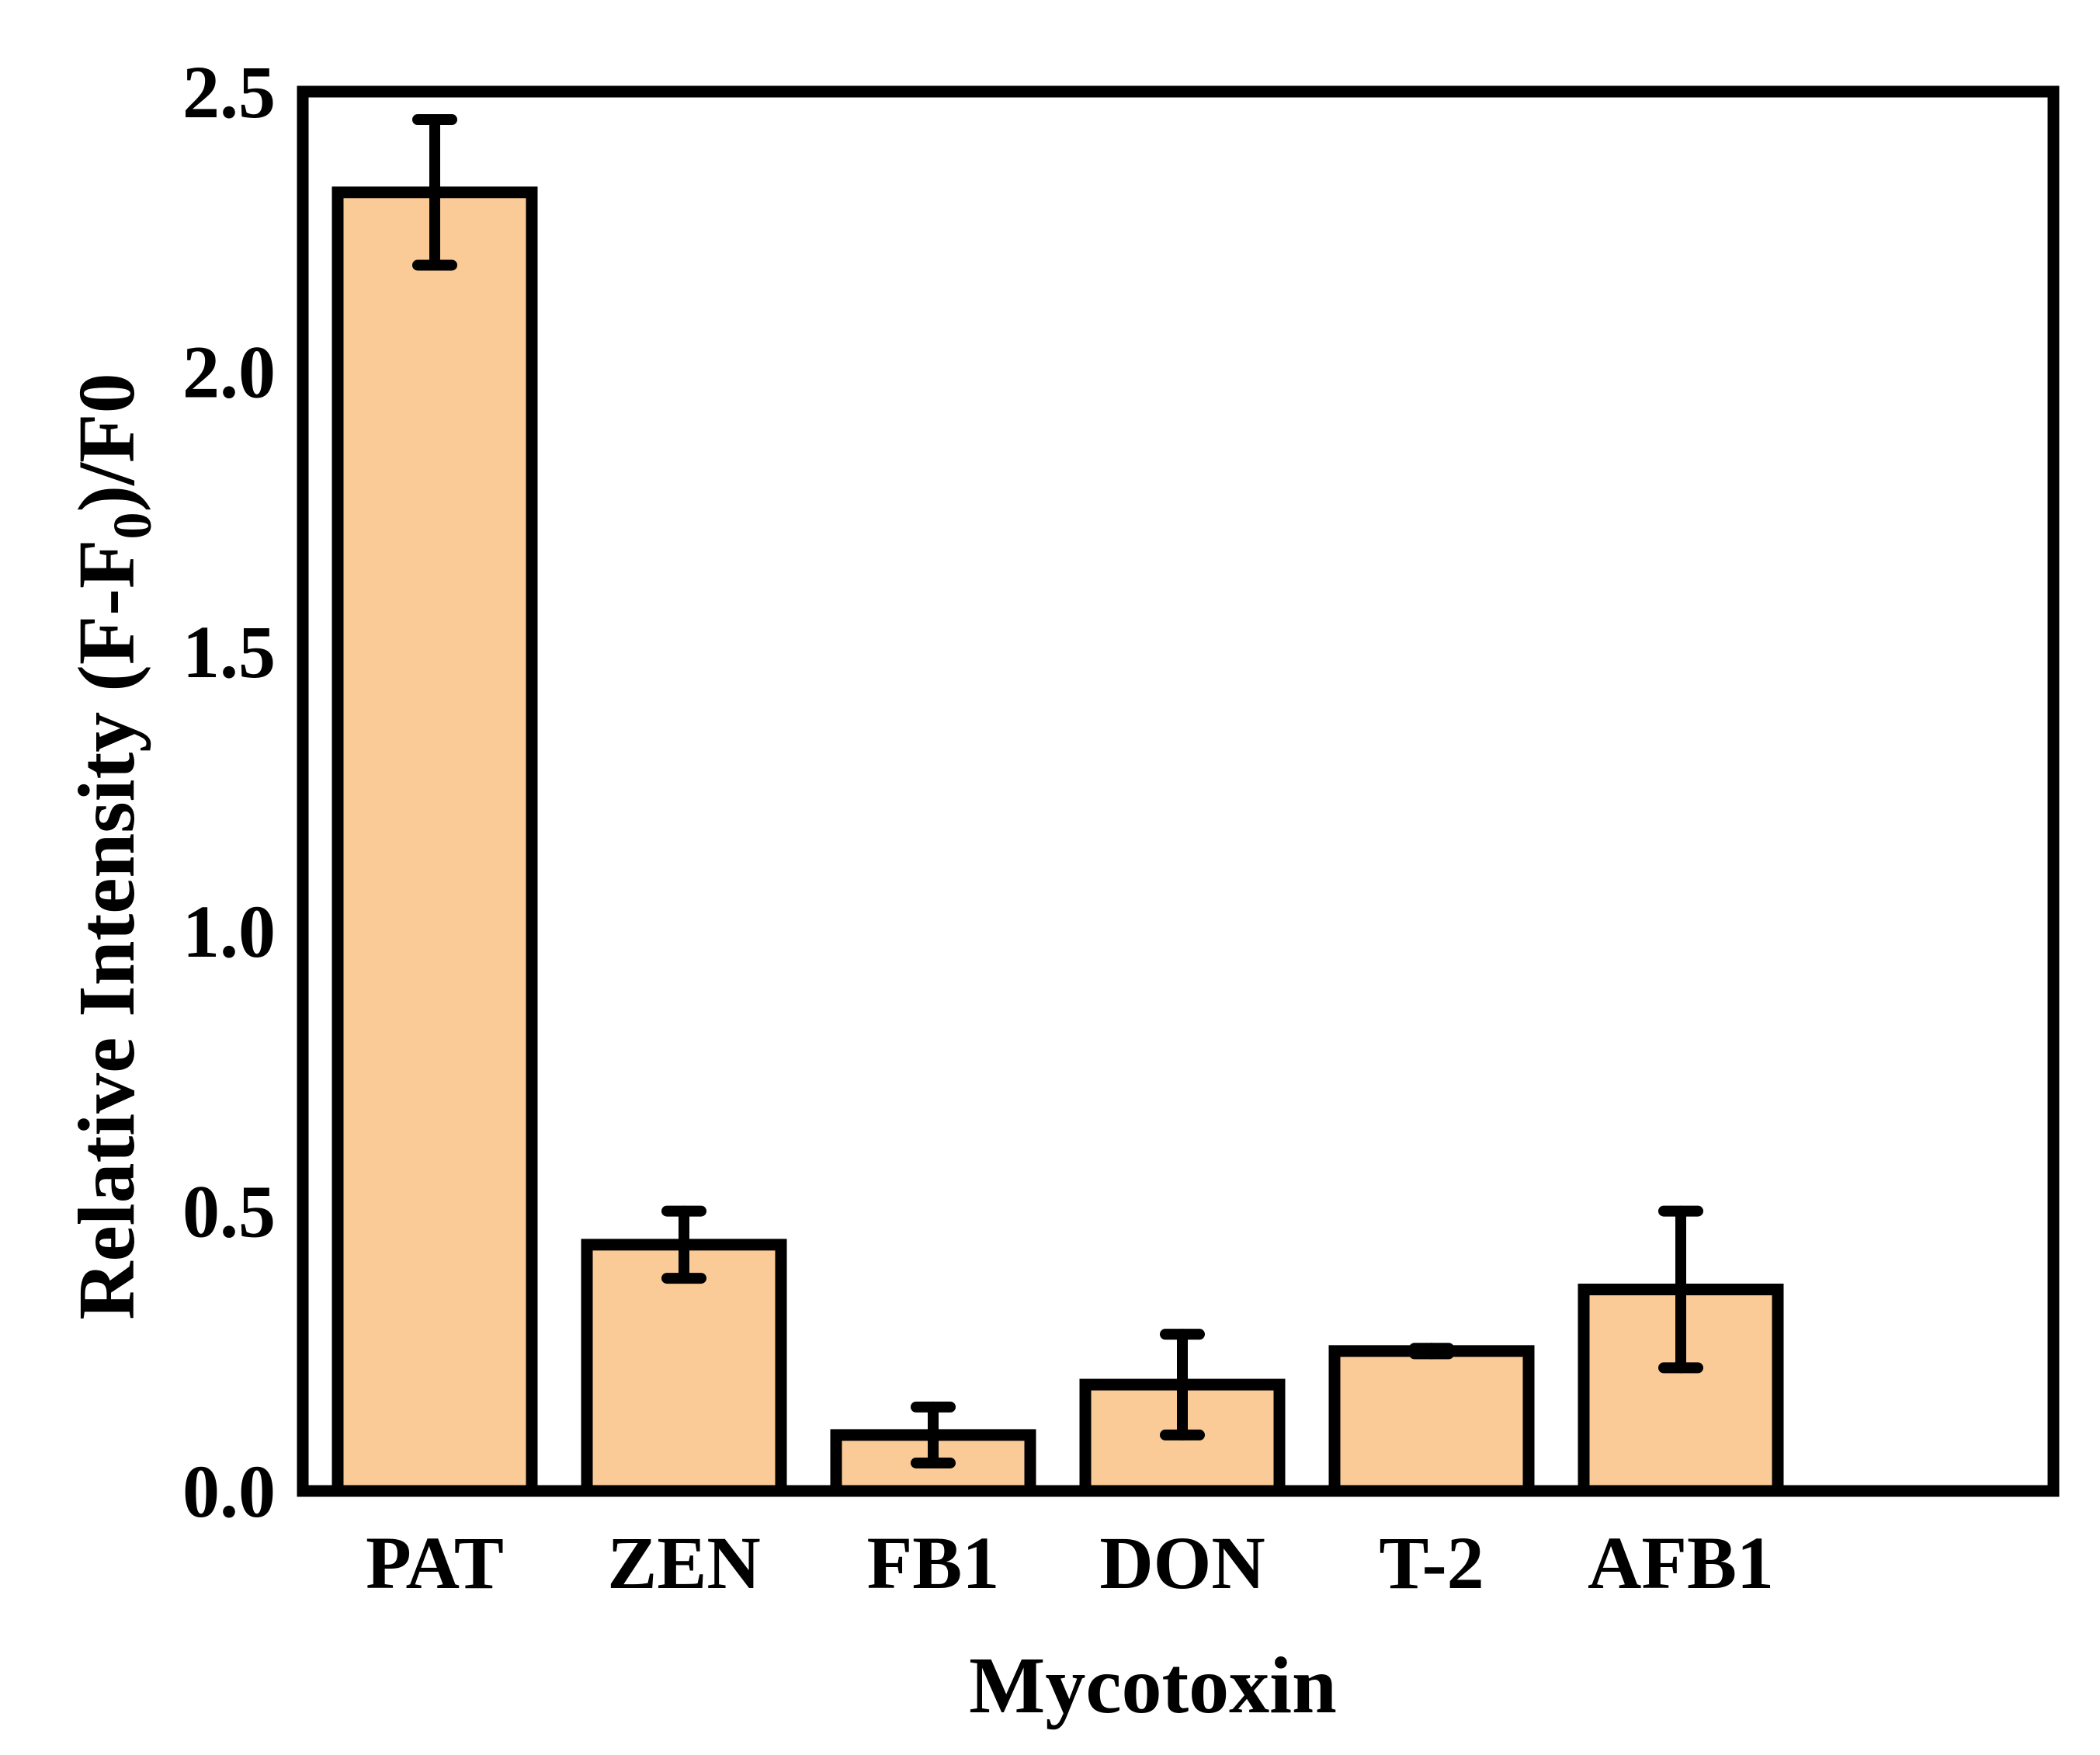  What do you see at coordinates (1681, 1390) in the screenshot?
I see `bar-afb1` at bounding box center [1681, 1390].